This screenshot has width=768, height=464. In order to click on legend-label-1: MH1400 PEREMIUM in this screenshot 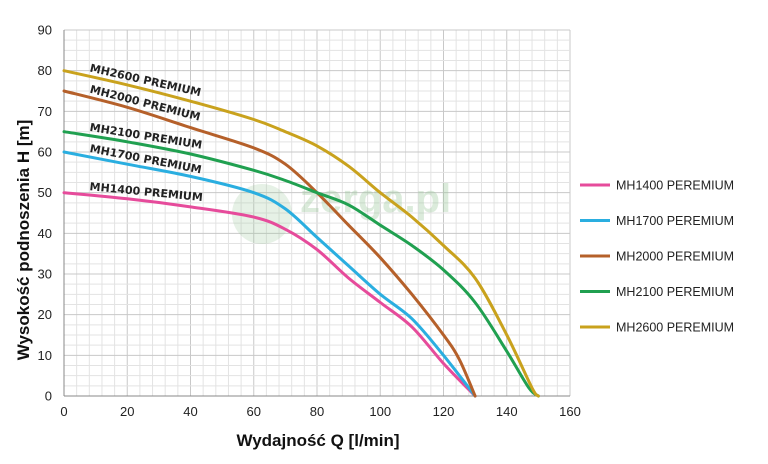, I will do `click(675, 186)`.